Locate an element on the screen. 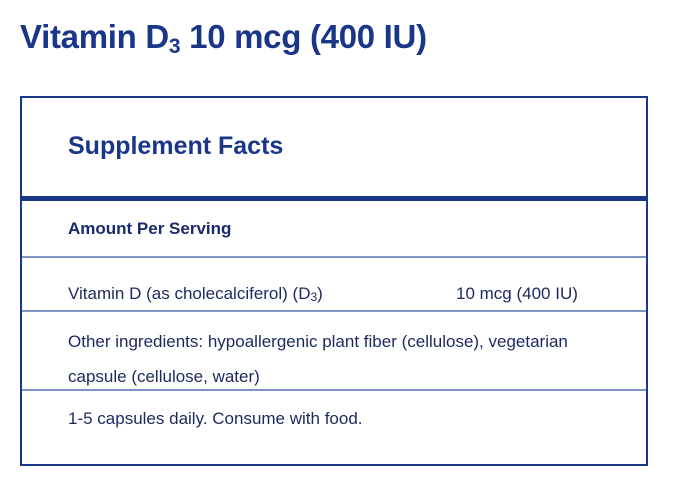 This screenshot has width=677, height=490. page-title: Vitamin D3 10 mcg (400 IU) is located at coordinates (223, 38).